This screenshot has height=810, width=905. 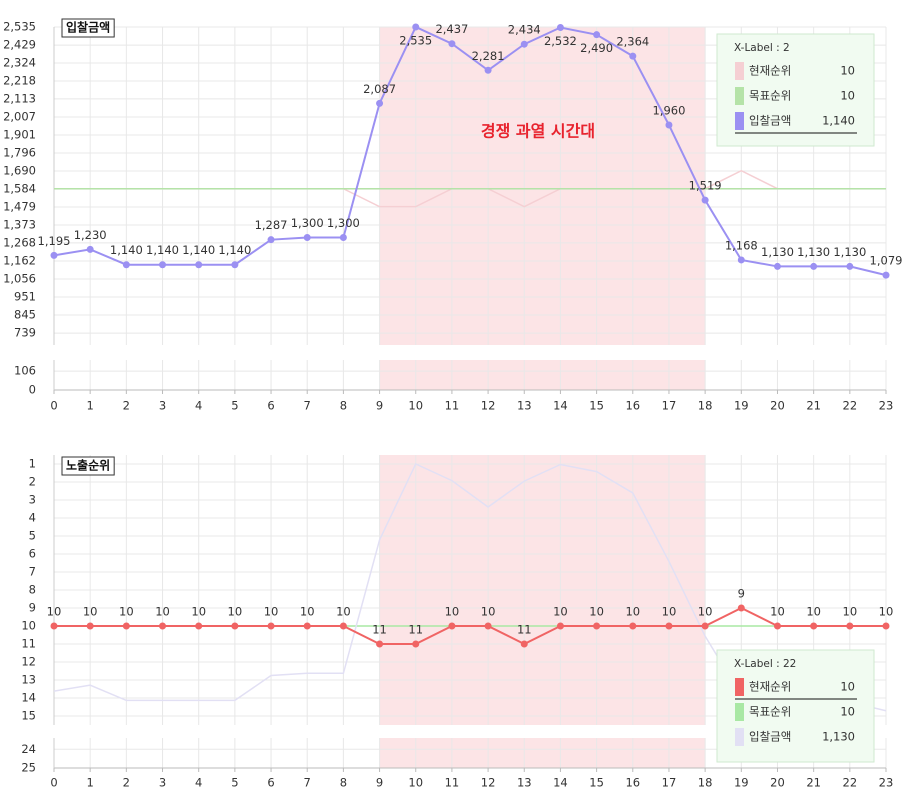 I want to click on highlight-band, so click(x=542, y=186).